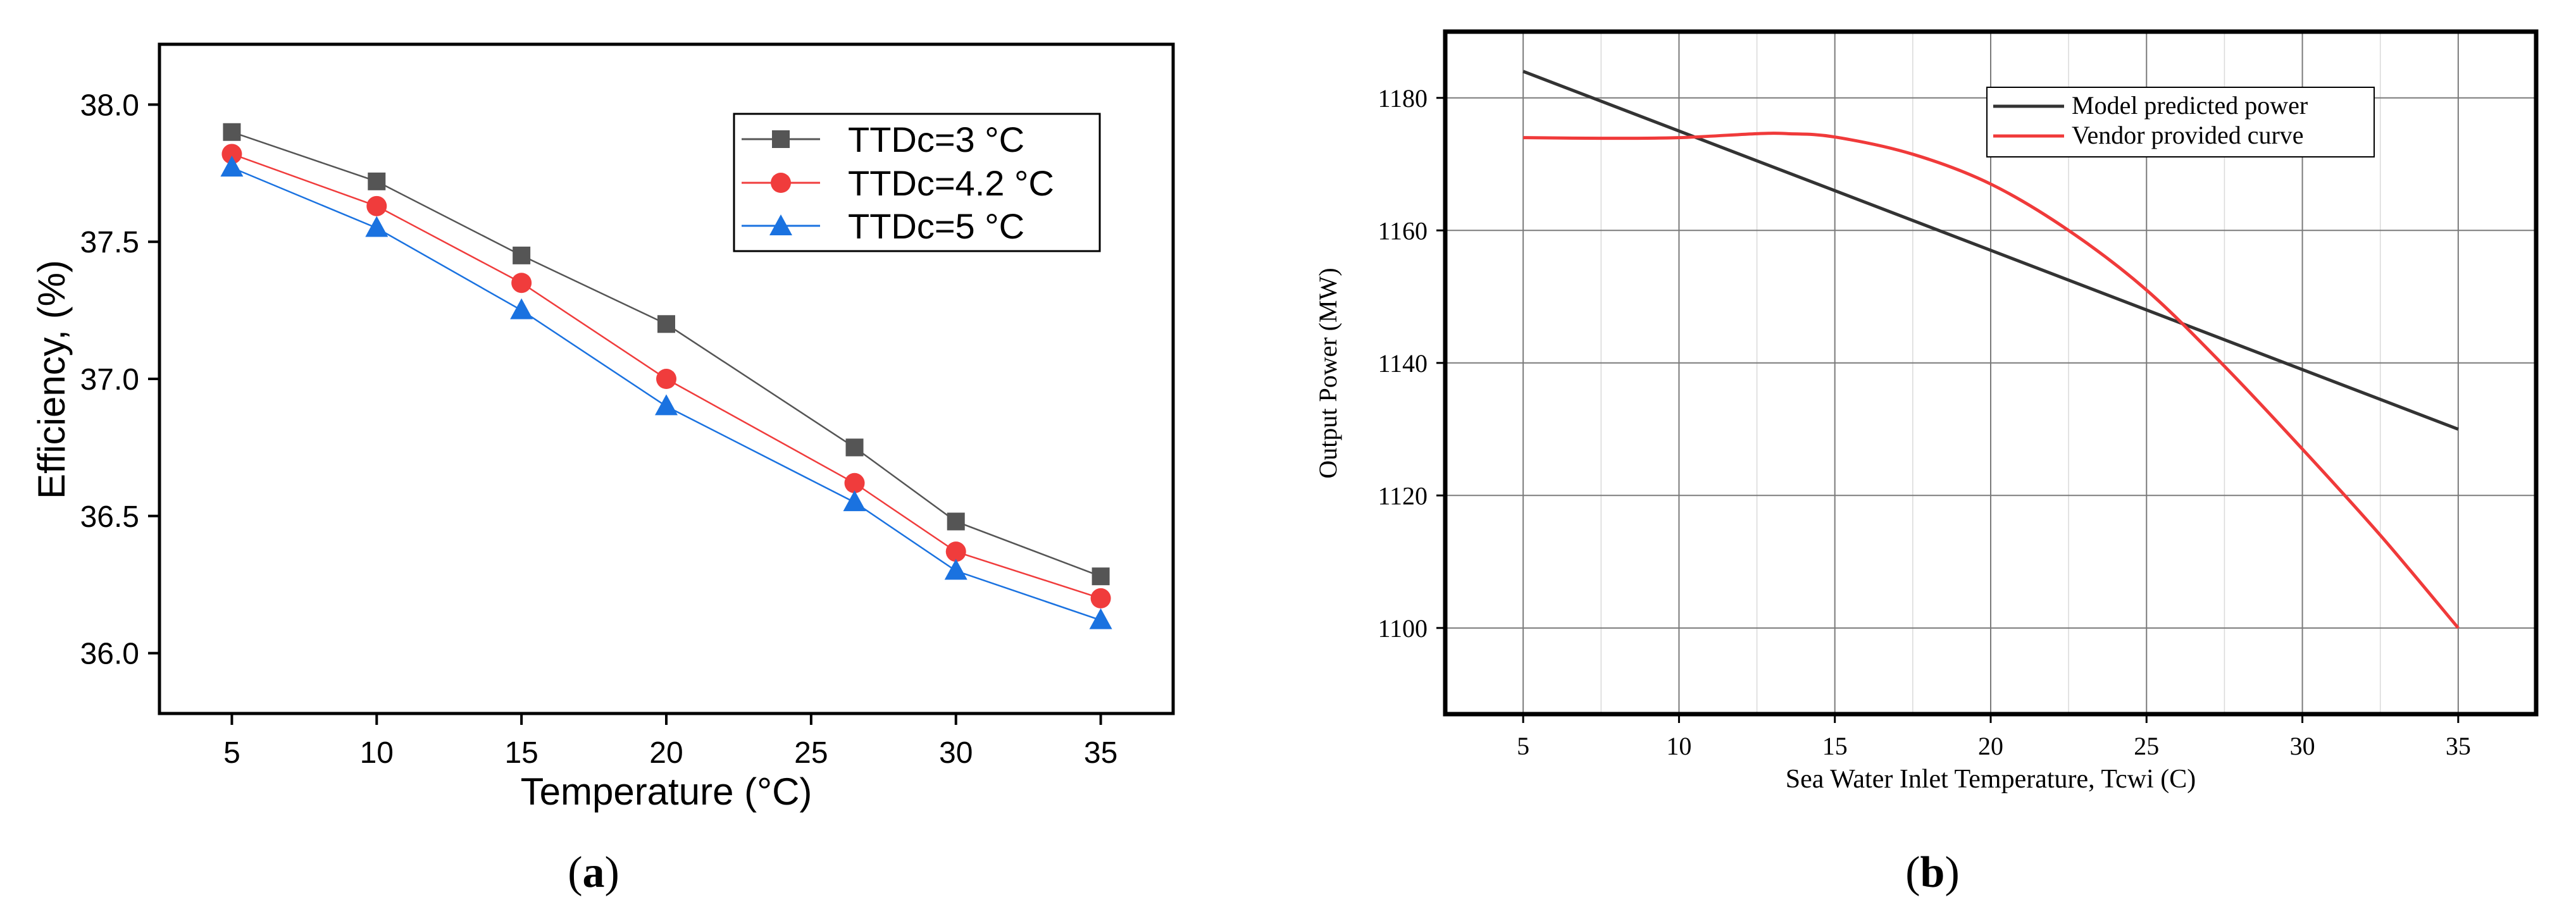 The height and width of the screenshot is (914, 2576). What do you see at coordinates (1403, 231) in the screenshot?
I see `y-tick-label: 1160` at bounding box center [1403, 231].